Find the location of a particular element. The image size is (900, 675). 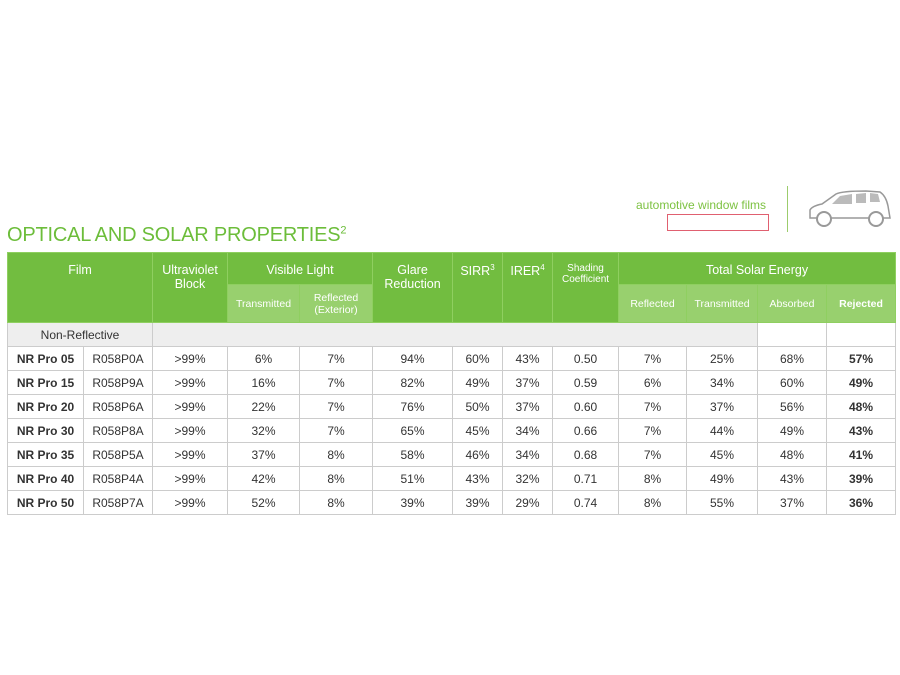

table-cell: 48% is located at coordinates (792, 454).